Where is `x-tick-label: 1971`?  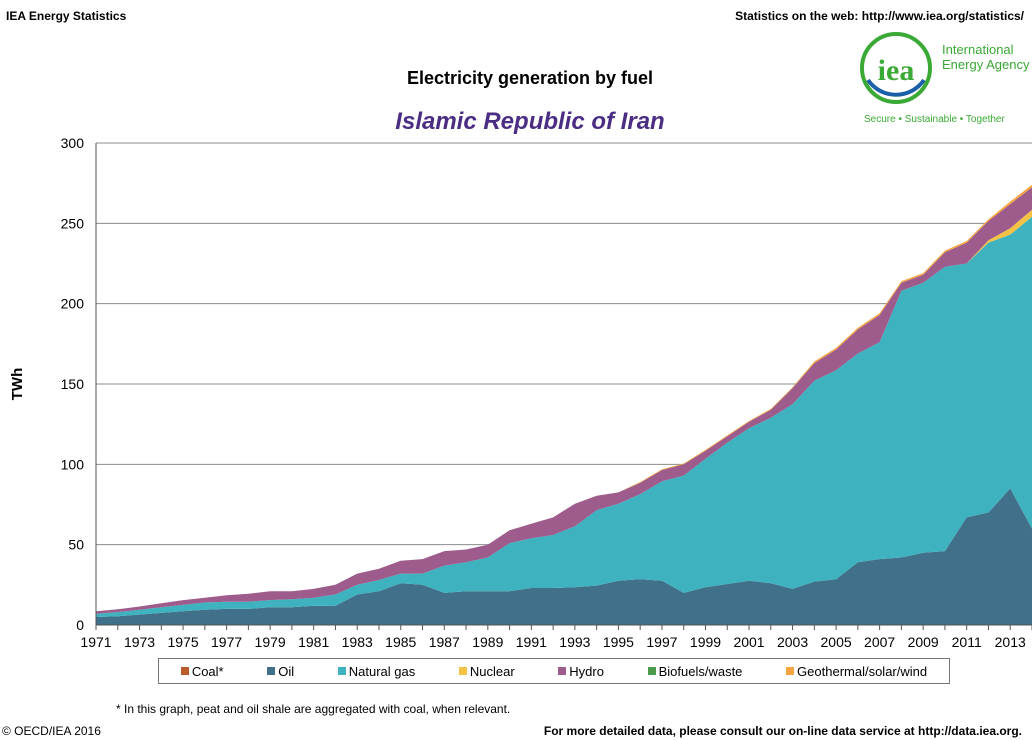 x-tick-label: 1971 is located at coordinates (95, 642).